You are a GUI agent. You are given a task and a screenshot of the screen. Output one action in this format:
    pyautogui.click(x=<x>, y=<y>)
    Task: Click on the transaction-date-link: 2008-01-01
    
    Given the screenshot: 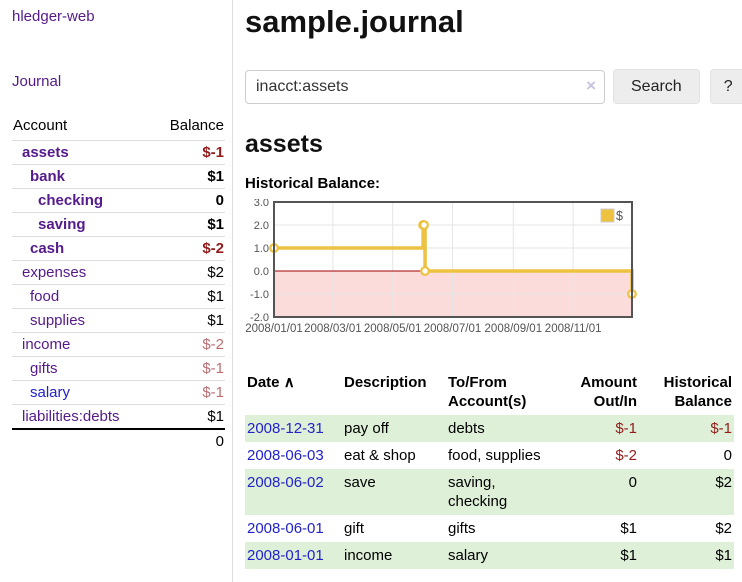 What is the action you would take?
    pyautogui.click(x=285, y=555)
    